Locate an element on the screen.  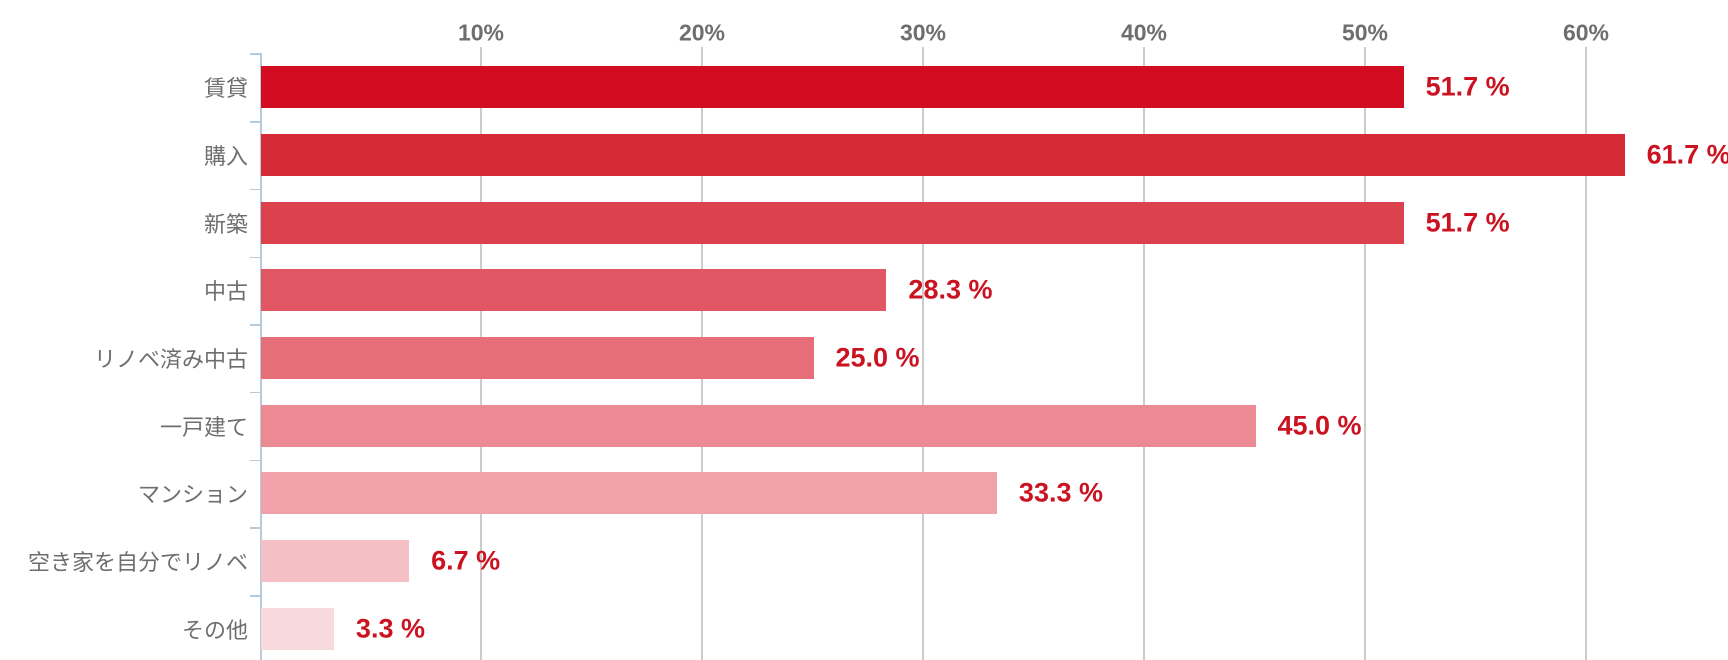
value-label: 45.0 % is located at coordinates (1319, 425).